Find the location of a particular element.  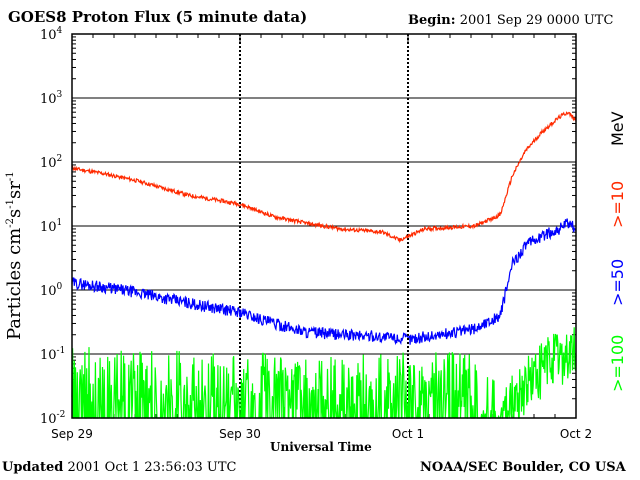

chart-title: GOES8 Proton Flux (5 minute data) is located at coordinates (158, 17).